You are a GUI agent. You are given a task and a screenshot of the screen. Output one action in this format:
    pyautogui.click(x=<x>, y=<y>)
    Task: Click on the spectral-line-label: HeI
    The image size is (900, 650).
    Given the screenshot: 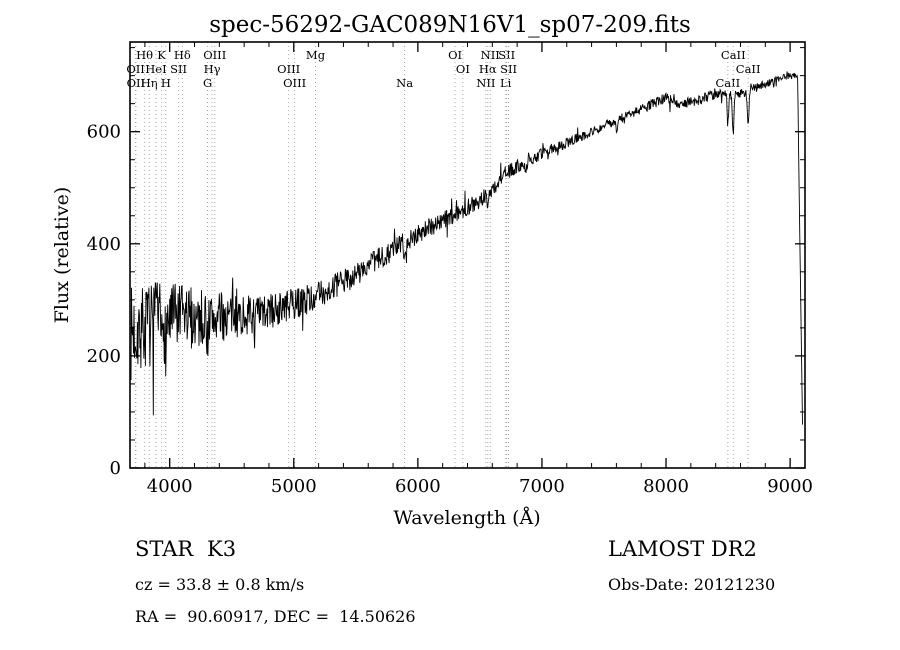 What is the action you would take?
    pyautogui.click(x=155, y=69)
    